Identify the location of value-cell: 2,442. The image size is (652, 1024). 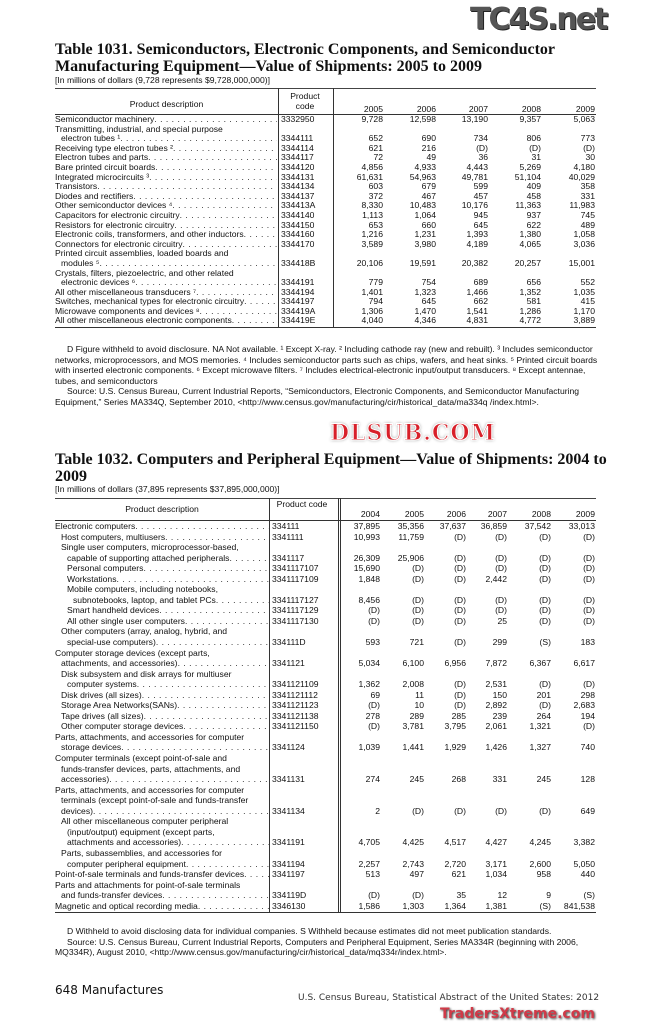
(496, 578).